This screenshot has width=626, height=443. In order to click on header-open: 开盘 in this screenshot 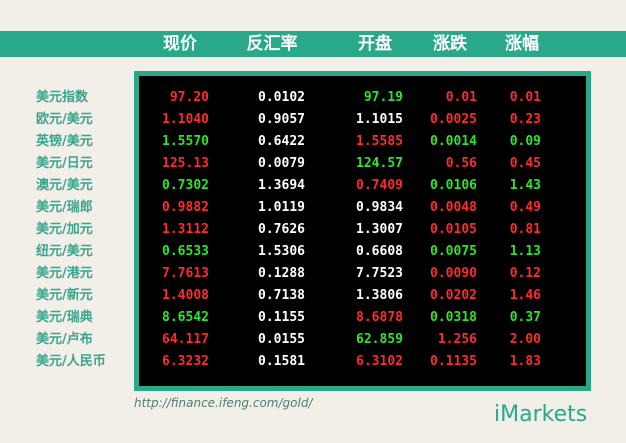, I will do `click(375, 44)`.